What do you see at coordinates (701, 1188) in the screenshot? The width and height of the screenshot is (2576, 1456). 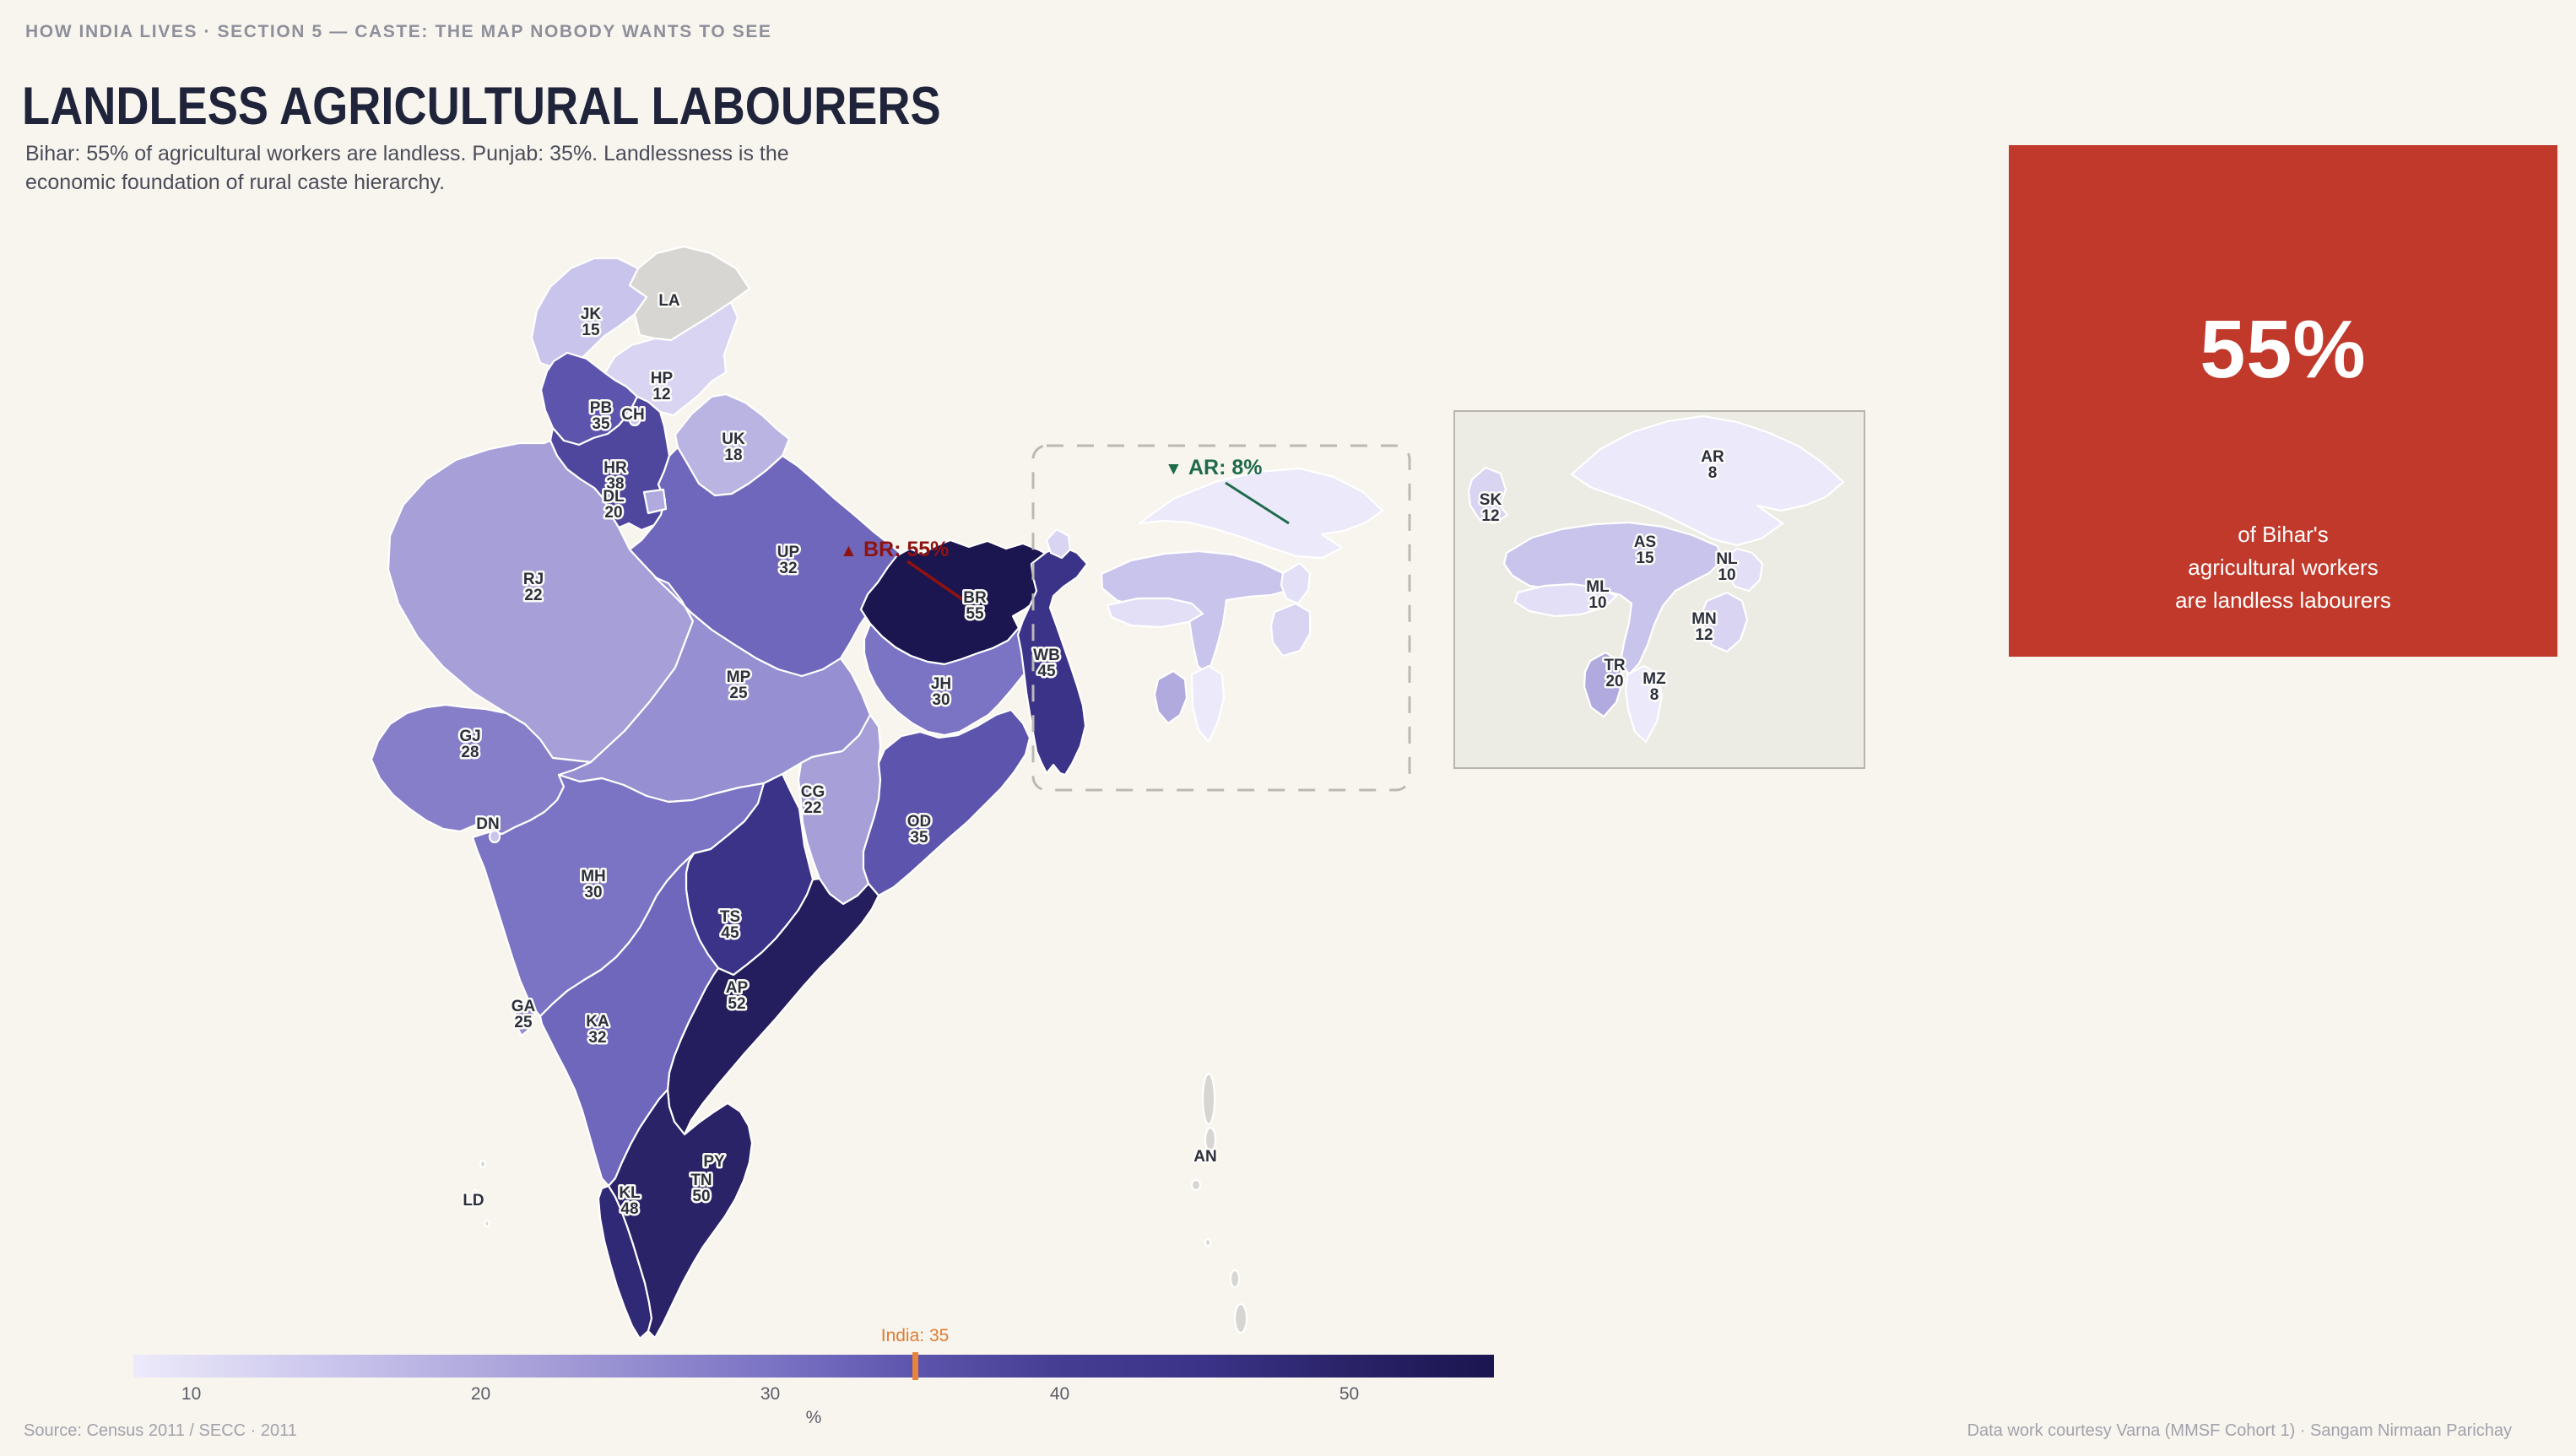 I see `state-label-TN: TN 50` at bounding box center [701, 1188].